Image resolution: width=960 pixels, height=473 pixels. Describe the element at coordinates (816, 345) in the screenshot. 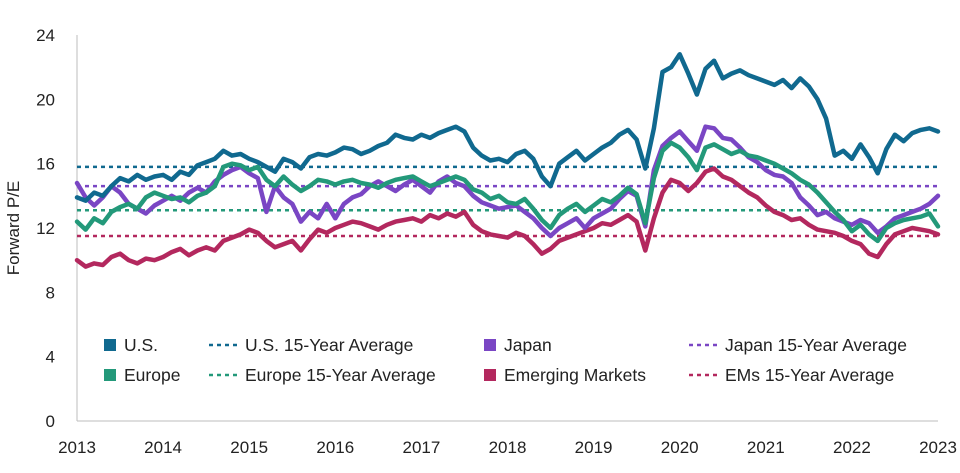

I see `legend-label-japan-15-year-average: Japan 15-Year Average` at that location.